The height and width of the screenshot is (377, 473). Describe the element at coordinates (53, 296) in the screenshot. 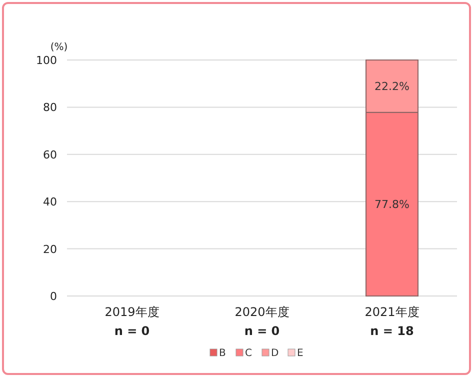

I see `y-tick-label: 0` at that location.